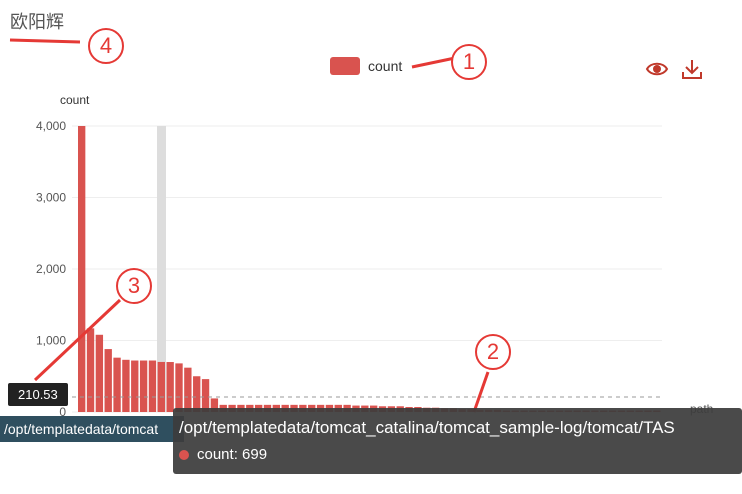 The image size is (742, 494). What do you see at coordinates (692, 69) in the screenshot?
I see `download-icon` at bounding box center [692, 69].